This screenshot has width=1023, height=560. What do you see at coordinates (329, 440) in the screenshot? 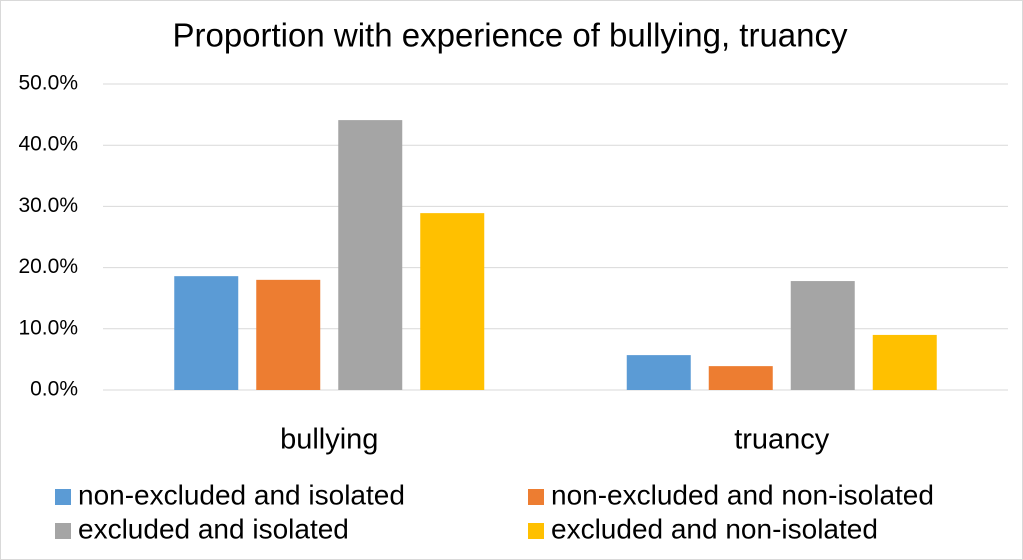
I see `x-tick-label: bullying` at bounding box center [329, 440].